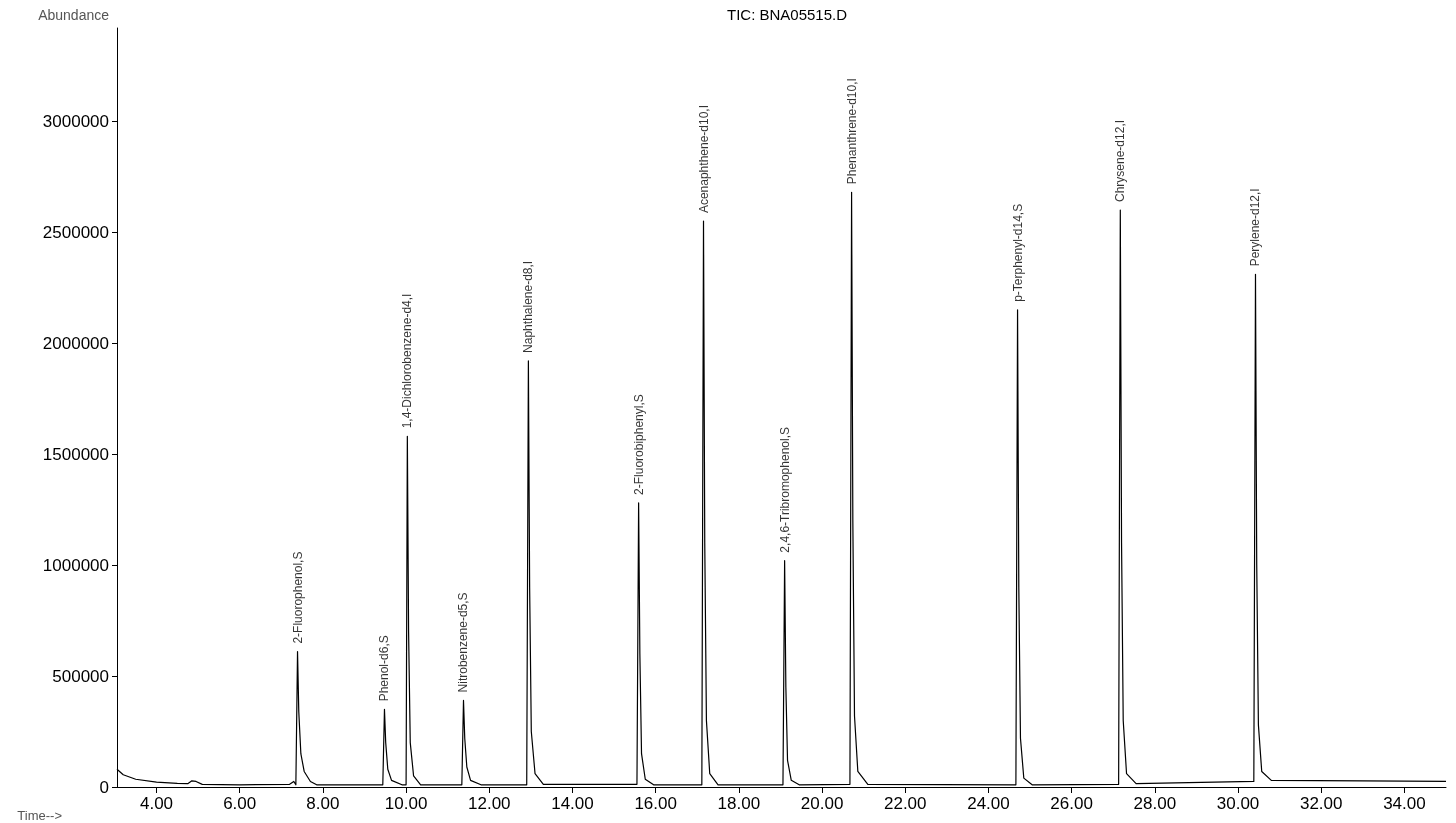 The height and width of the screenshot is (823, 1456). What do you see at coordinates (739, 803) in the screenshot?
I see `x-tick-label: 18.00` at bounding box center [739, 803].